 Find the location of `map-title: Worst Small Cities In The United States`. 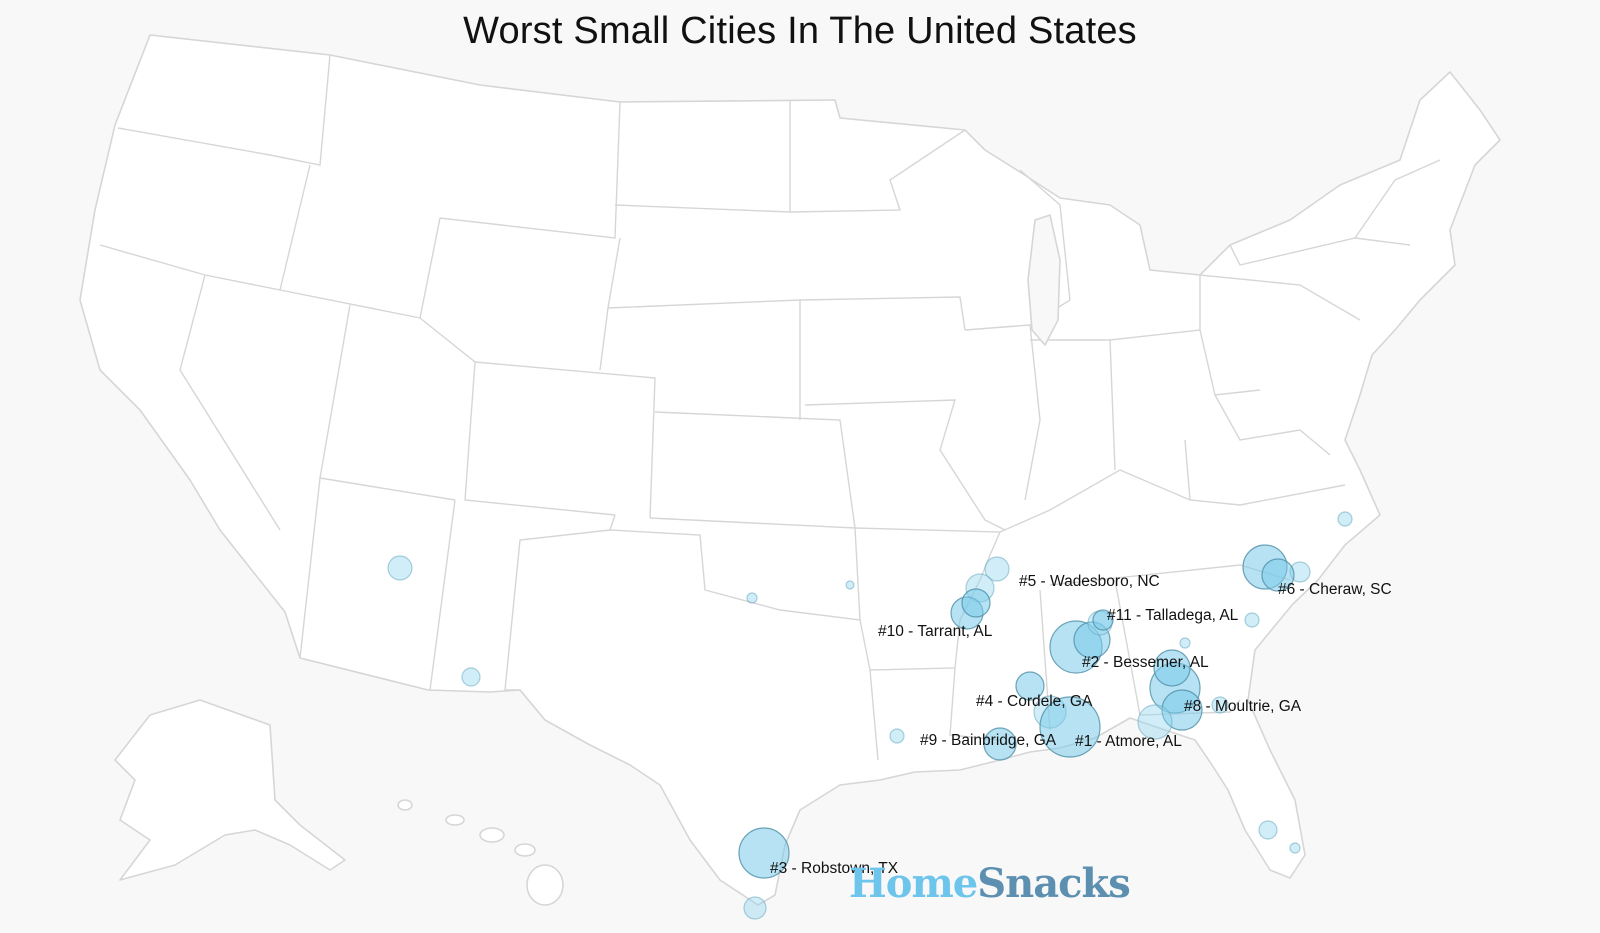

map-title: Worst Small Cities In The United States is located at coordinates (800, 31).